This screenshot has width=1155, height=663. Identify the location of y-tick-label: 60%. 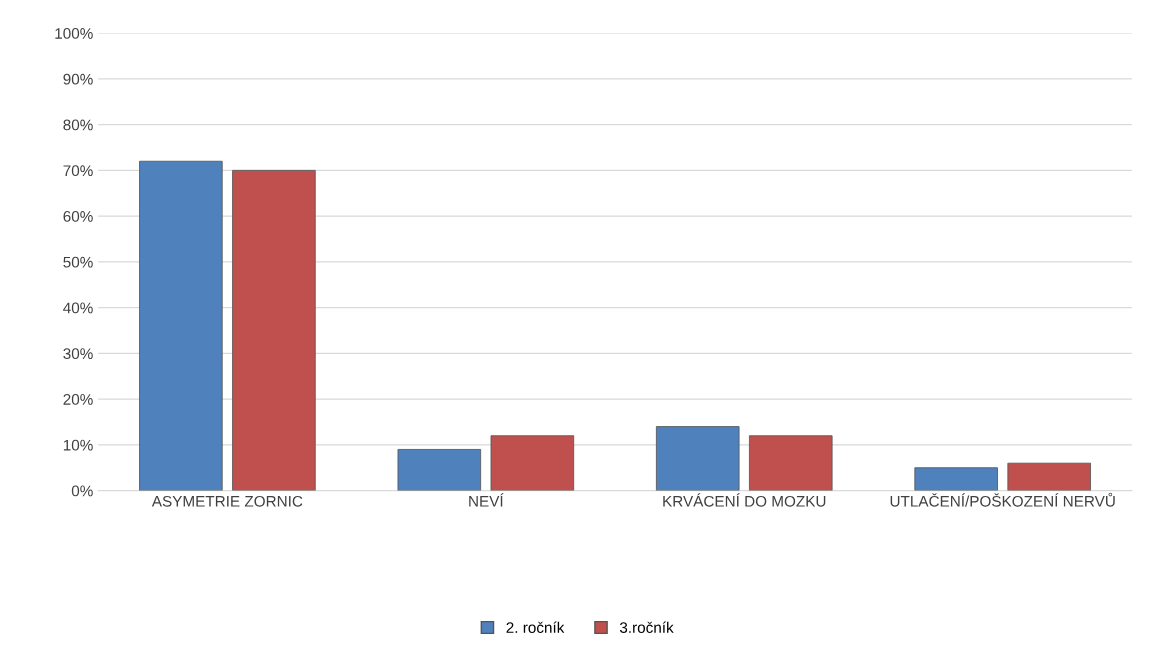
(78, 216).